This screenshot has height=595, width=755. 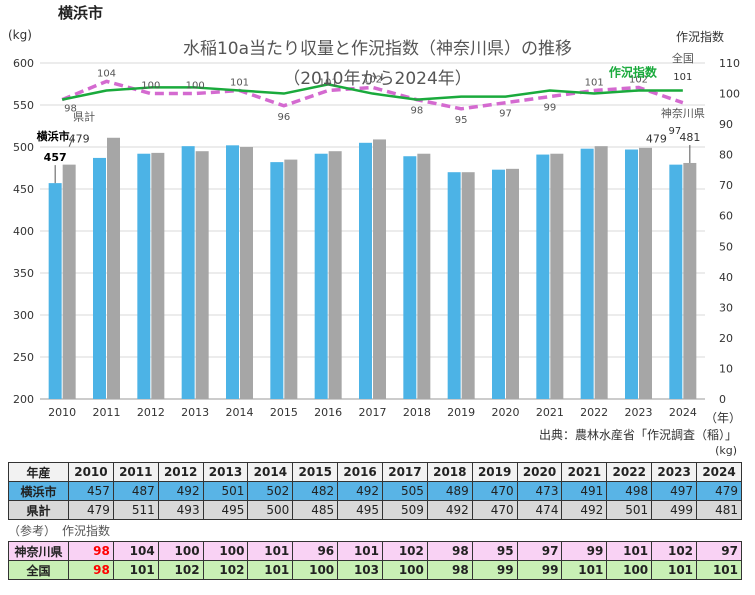 I want to click on table-cell: 104, so click(x=135, y=551).